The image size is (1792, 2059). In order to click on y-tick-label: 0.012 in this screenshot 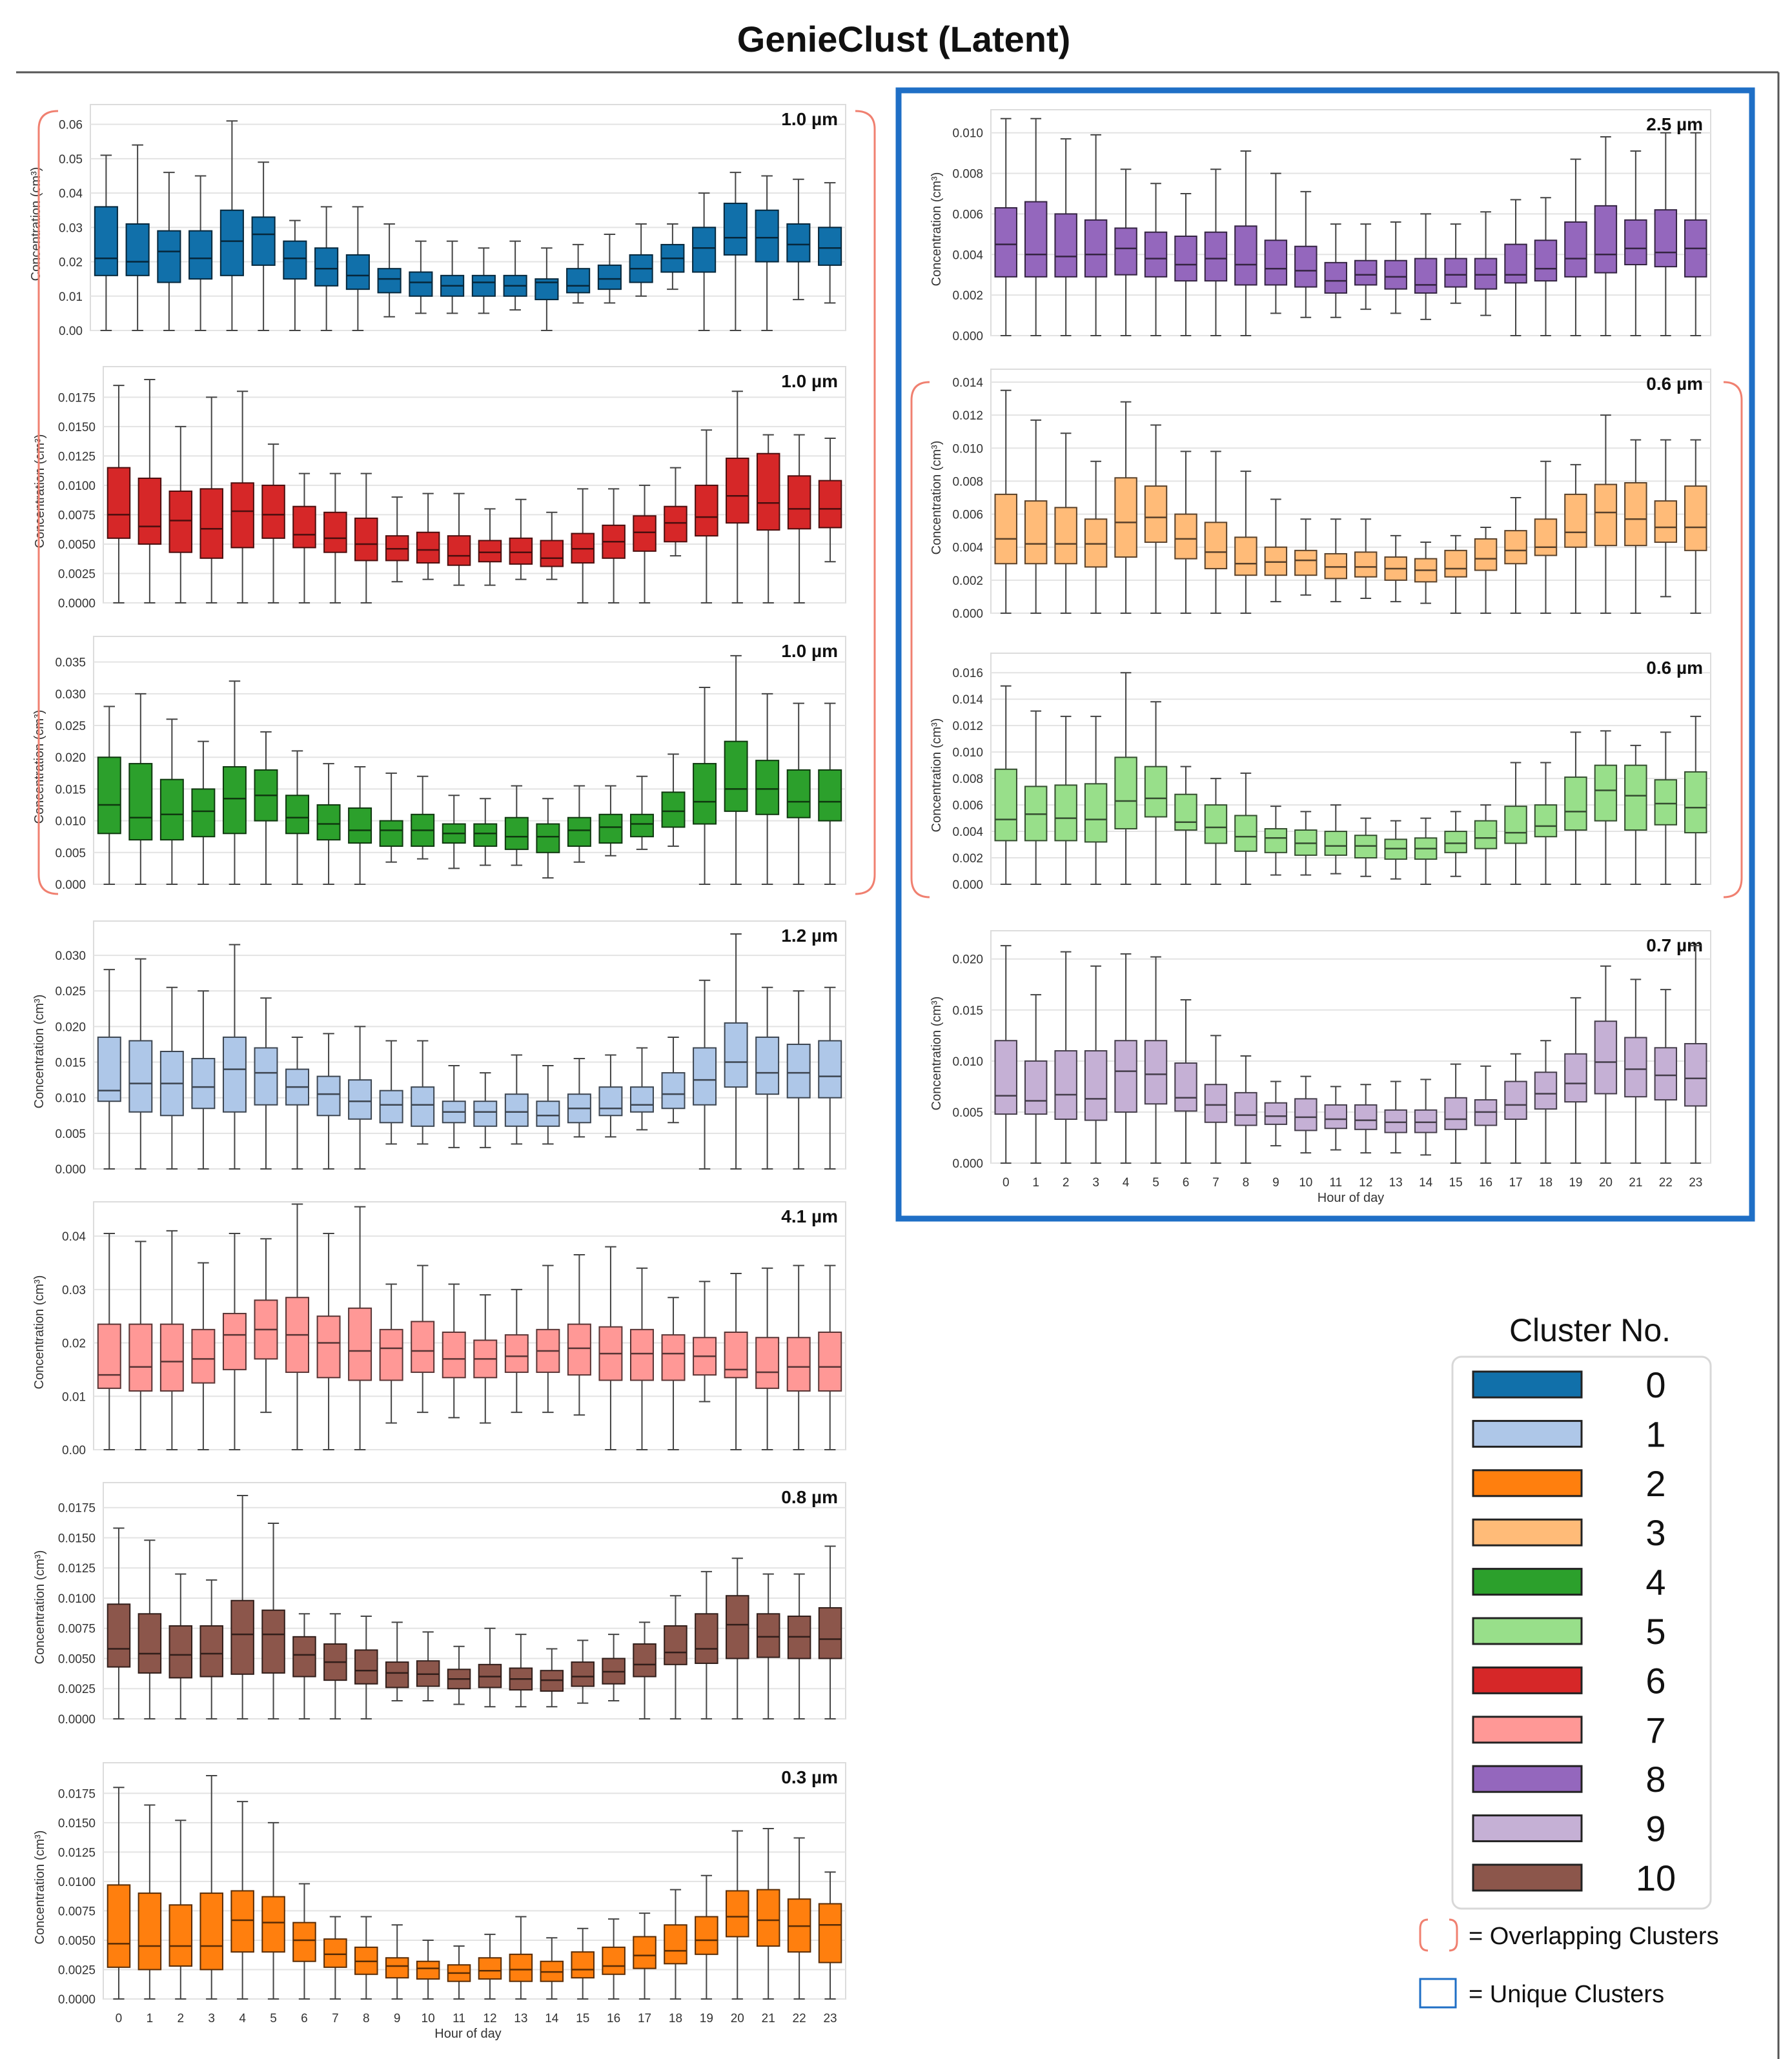, I will do `click(967, 726)`.